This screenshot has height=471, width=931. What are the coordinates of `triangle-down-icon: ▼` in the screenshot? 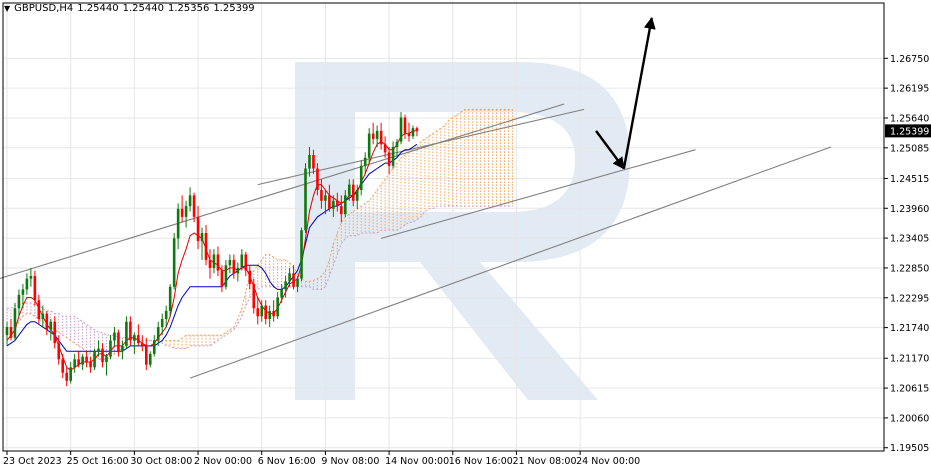 It's located at (7, 8).